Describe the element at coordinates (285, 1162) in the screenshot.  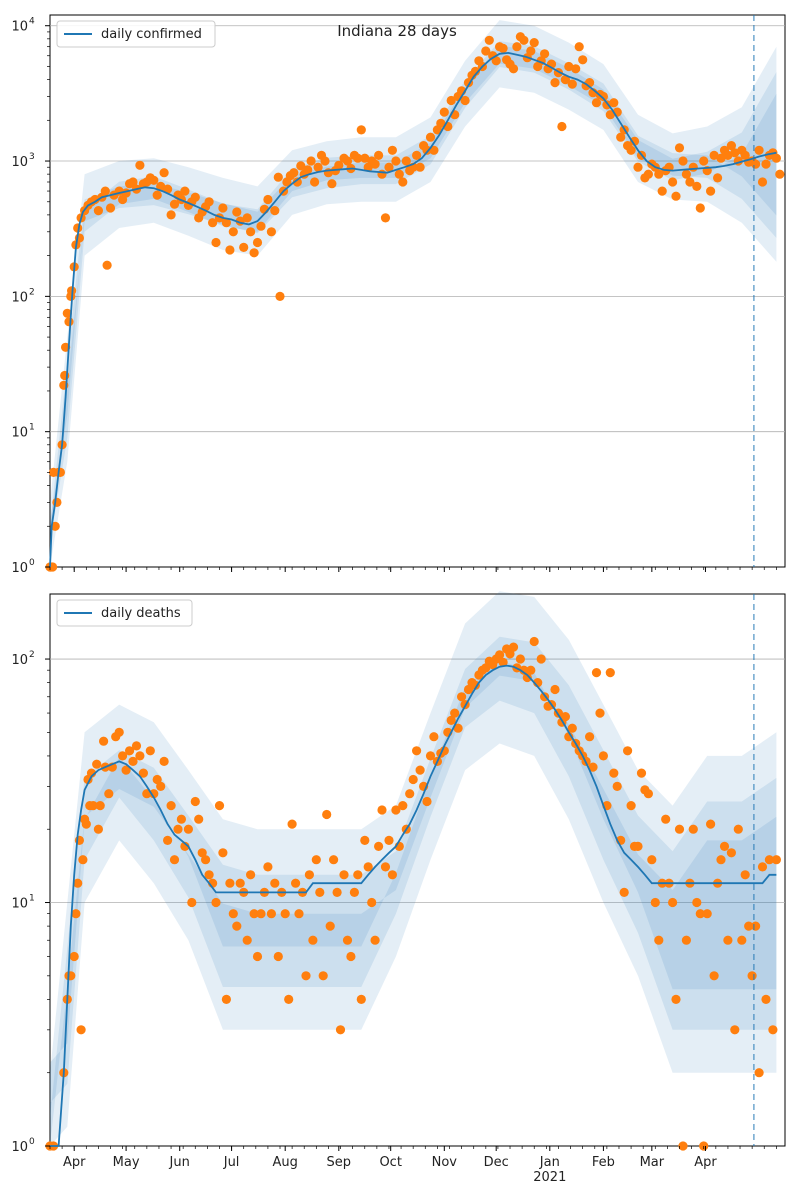
I see `x-tick-label: Aug` at that location.